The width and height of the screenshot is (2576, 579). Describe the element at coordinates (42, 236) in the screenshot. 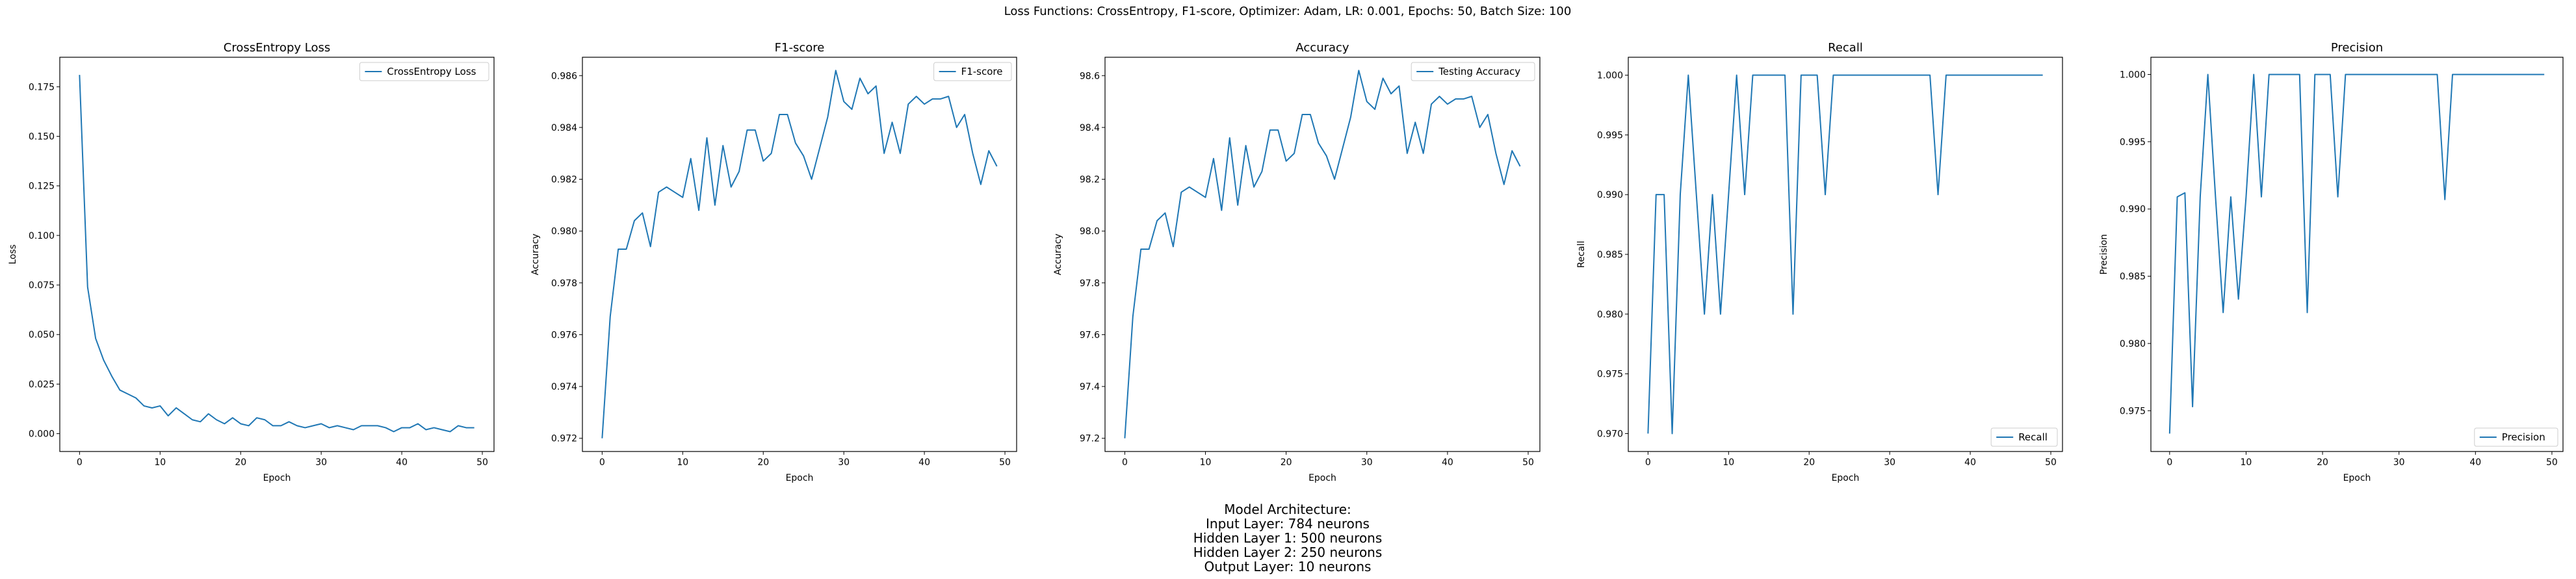

I see `y-tick-label: 0.100` at that location.